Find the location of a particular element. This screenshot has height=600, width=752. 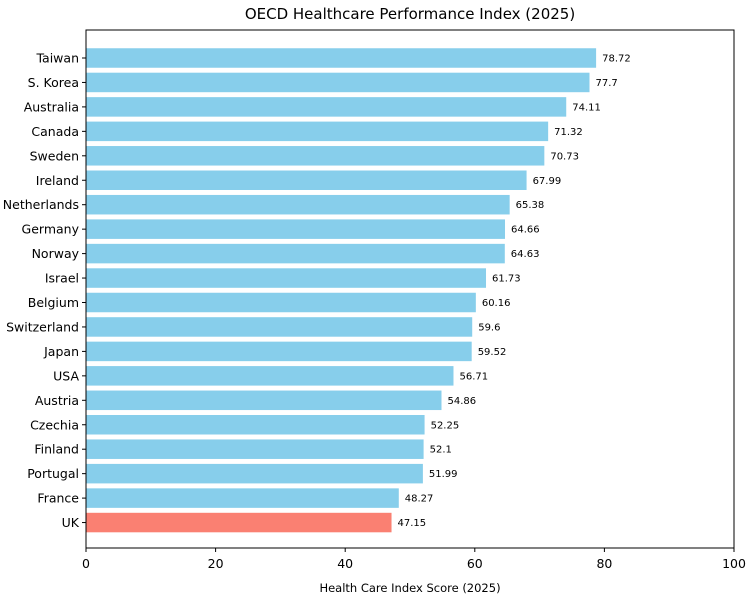

x-tick-label: 20 is located at coordinates (216, 563).